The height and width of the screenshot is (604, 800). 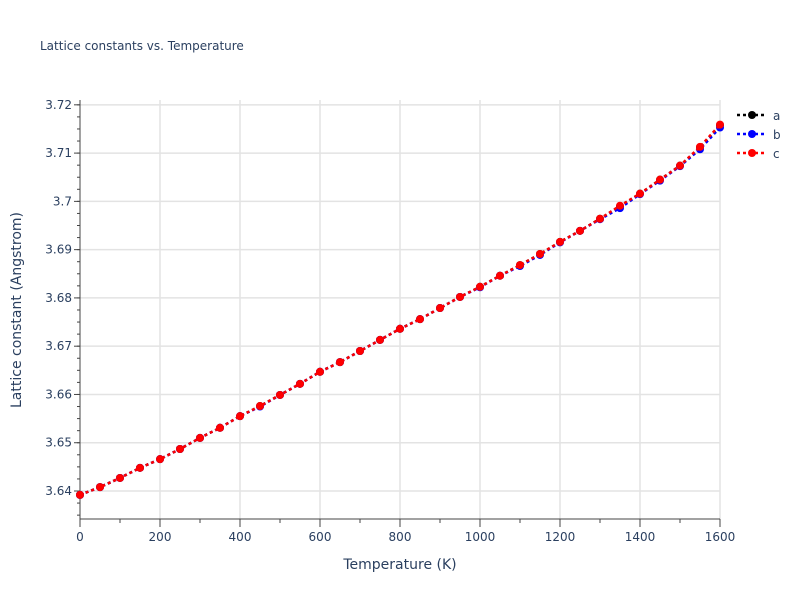 What do you see at coordinates (58, 105) in the screenshot?
I see `y-tick-label: 3.72` at bounding box center [58, 105].